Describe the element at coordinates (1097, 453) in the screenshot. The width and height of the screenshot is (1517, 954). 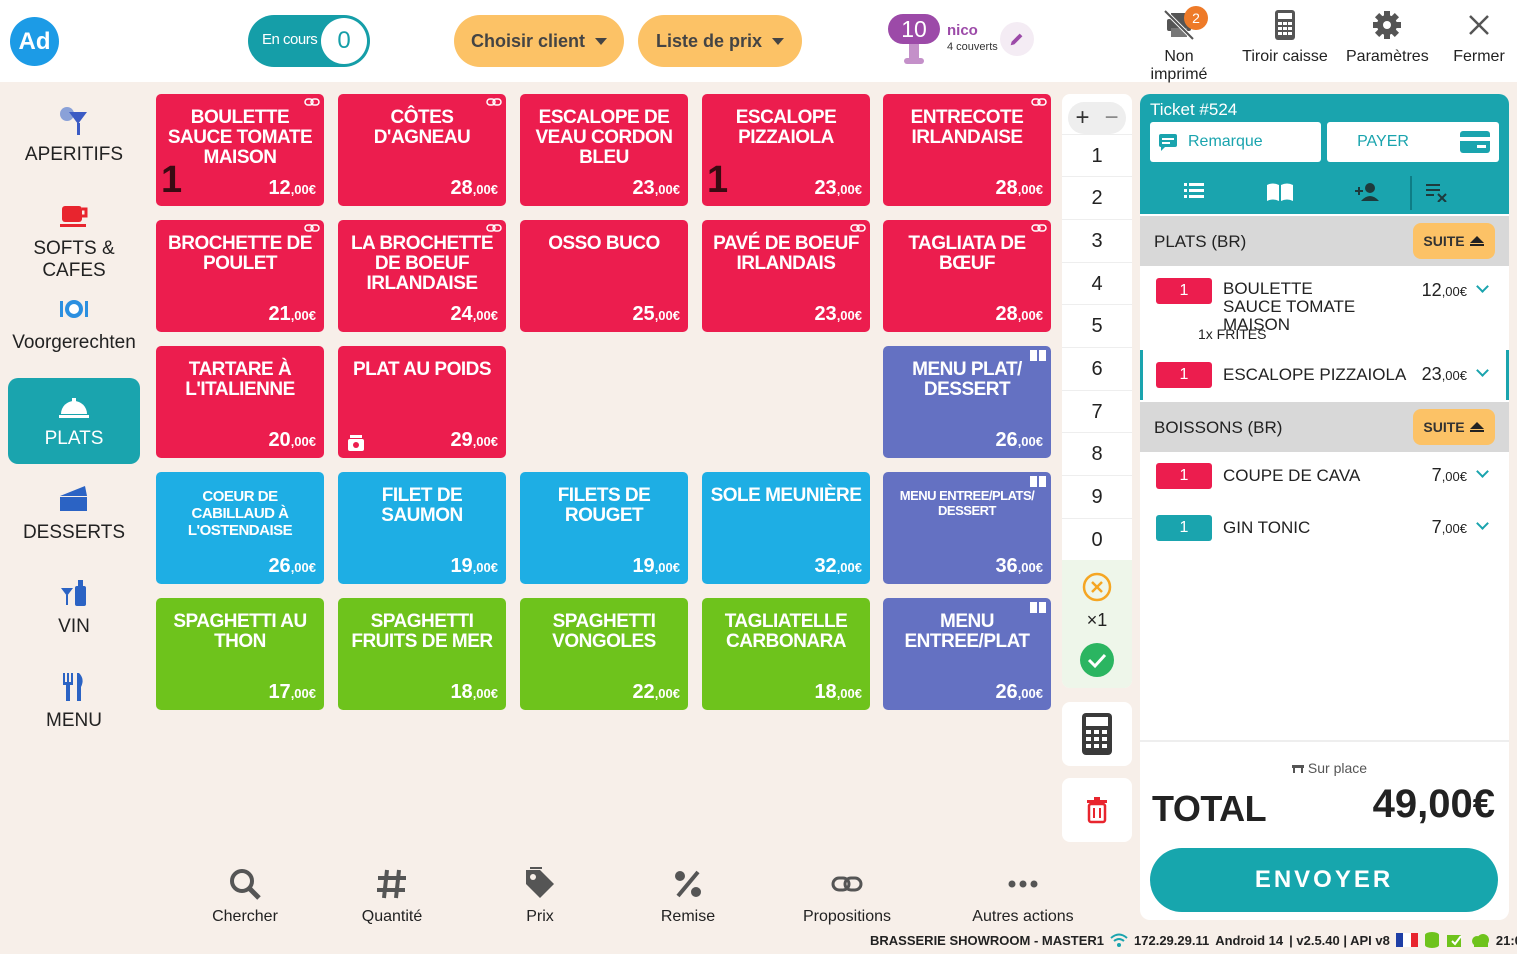
I see `numpad-key: 8` at that location.